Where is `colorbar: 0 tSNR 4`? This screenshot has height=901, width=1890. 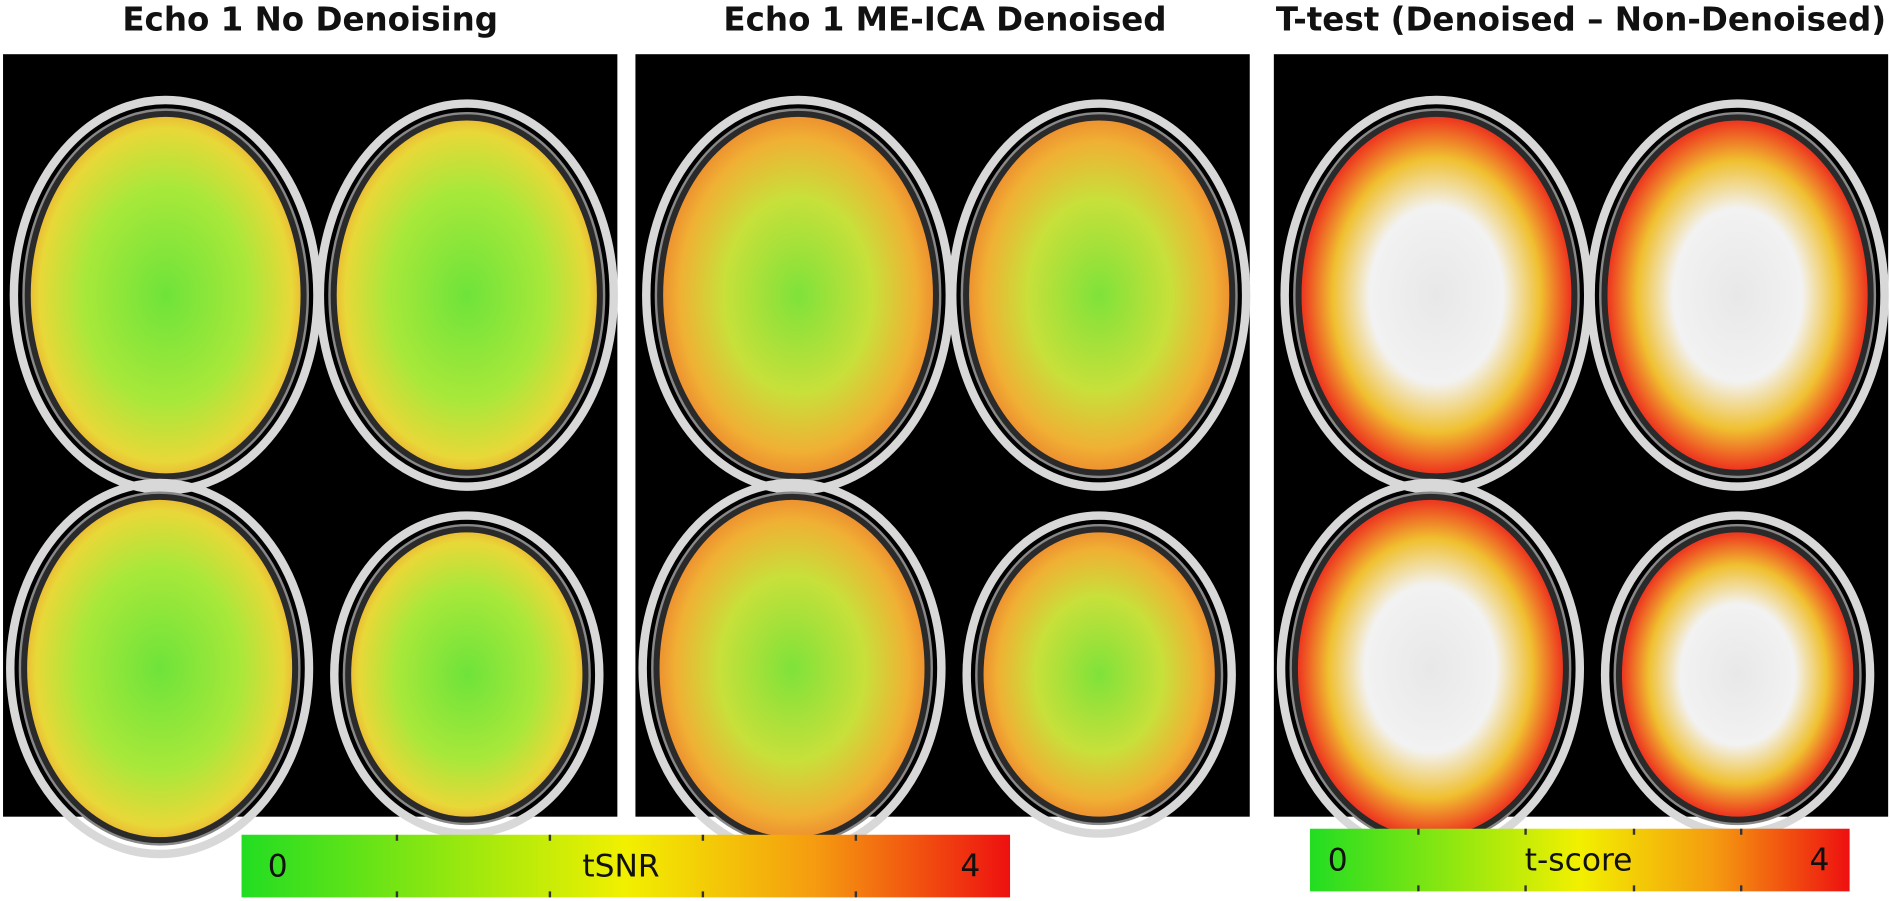 colorbar: 0 tSNR 4 is located at coordinates (626, 866).